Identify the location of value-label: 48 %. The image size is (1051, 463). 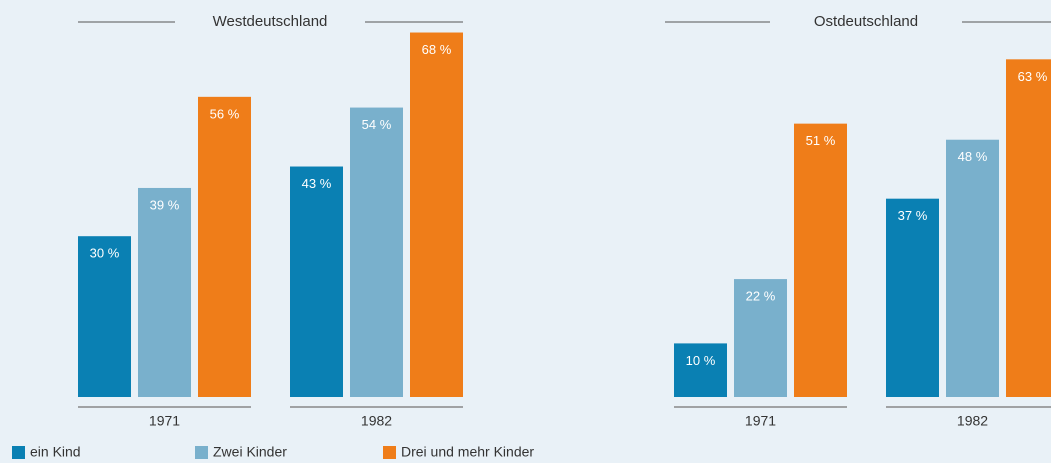
(973, 156).